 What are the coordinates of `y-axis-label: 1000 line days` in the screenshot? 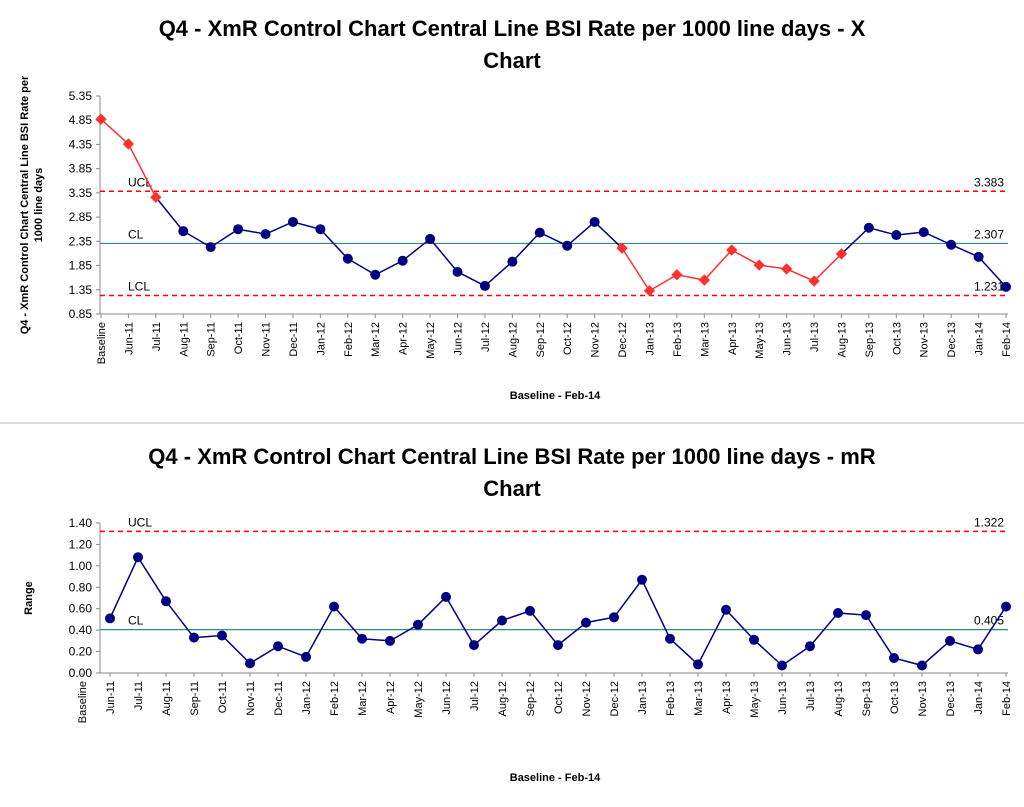 It's located at (39, 205).